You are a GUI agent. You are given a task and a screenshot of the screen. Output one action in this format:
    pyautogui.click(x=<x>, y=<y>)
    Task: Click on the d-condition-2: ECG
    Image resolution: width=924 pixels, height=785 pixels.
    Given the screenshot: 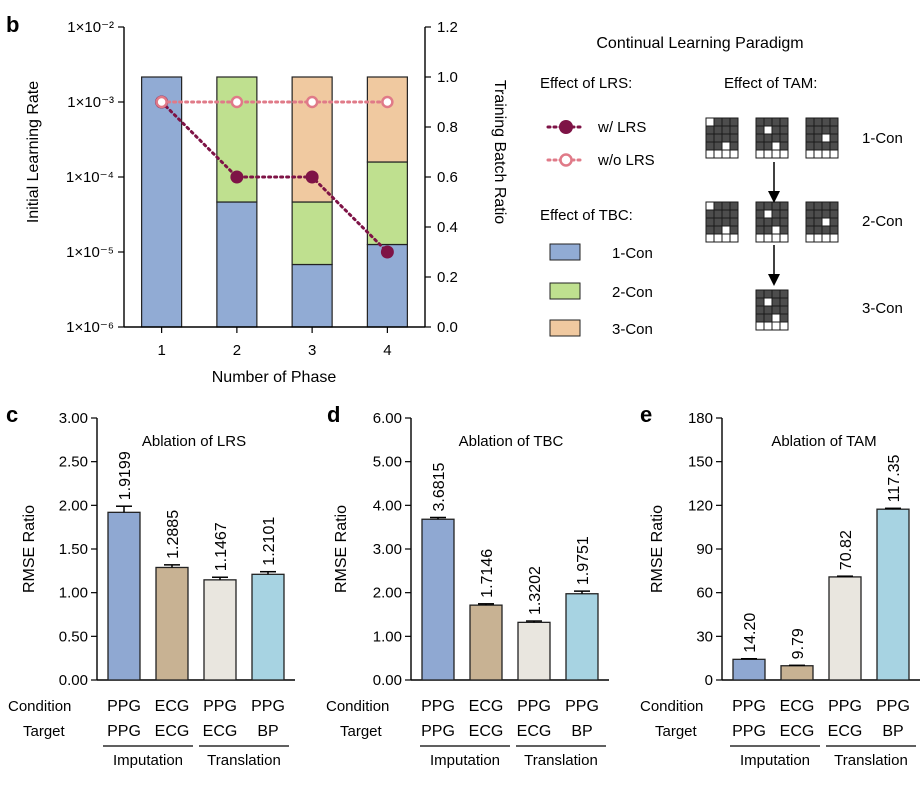 What is the action you would take?
    pyautogui.click(x=486, y=706)
    